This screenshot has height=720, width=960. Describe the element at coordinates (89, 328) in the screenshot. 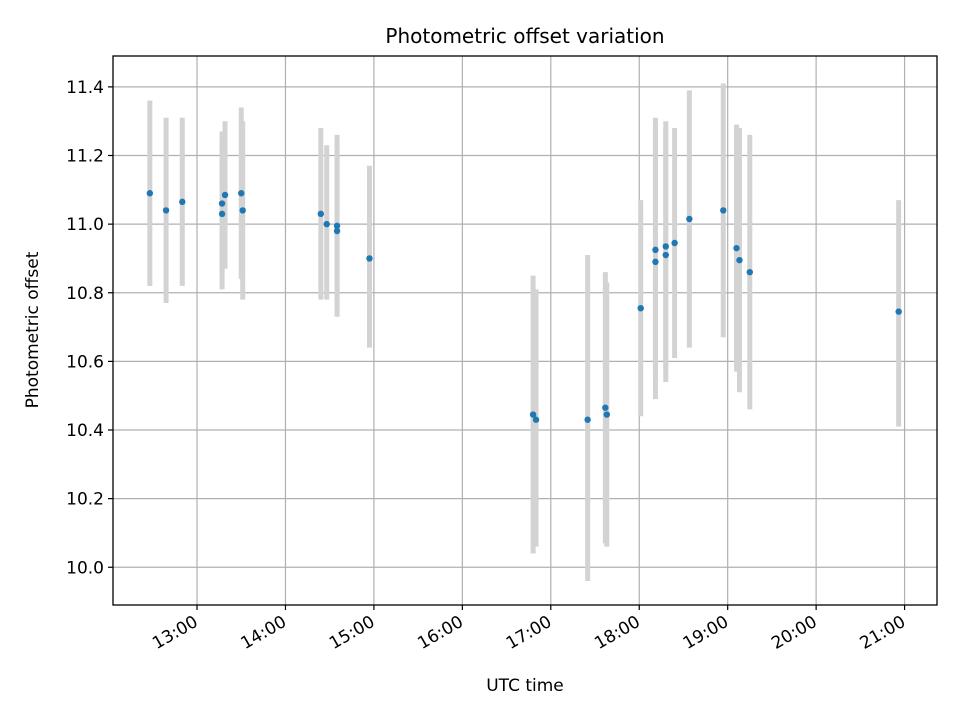

I see `y-axis-ticks: 10.0 10.2 10.4 10.6 10.8 11.0 11.2 11.4` at that location.